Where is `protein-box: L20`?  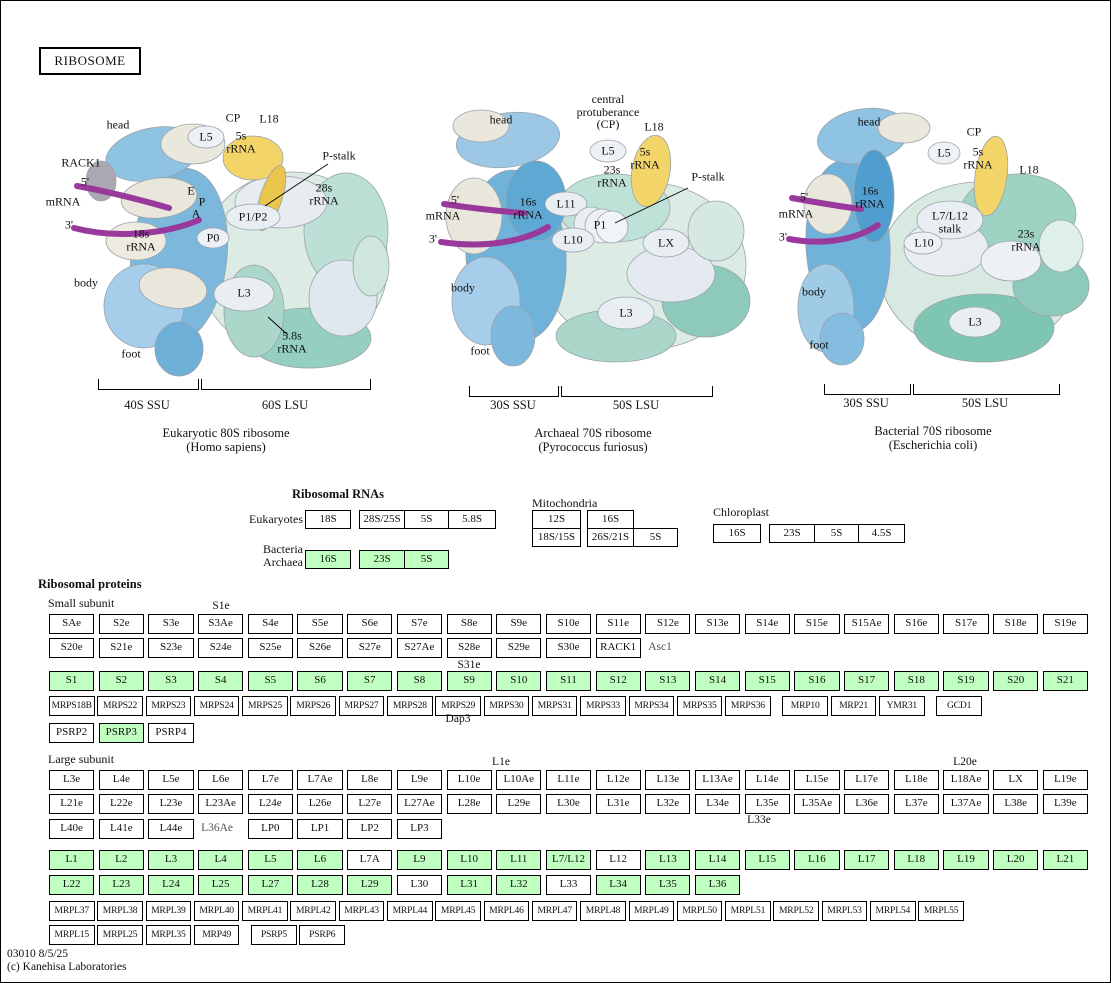
protein-box: L20 is located at coordinates (1016, 860).